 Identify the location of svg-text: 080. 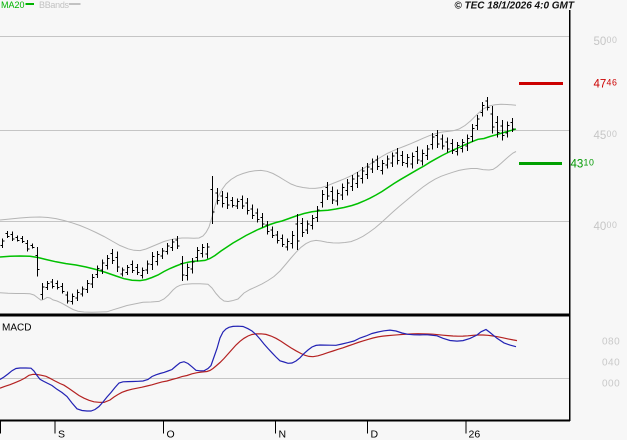
(611, 342).